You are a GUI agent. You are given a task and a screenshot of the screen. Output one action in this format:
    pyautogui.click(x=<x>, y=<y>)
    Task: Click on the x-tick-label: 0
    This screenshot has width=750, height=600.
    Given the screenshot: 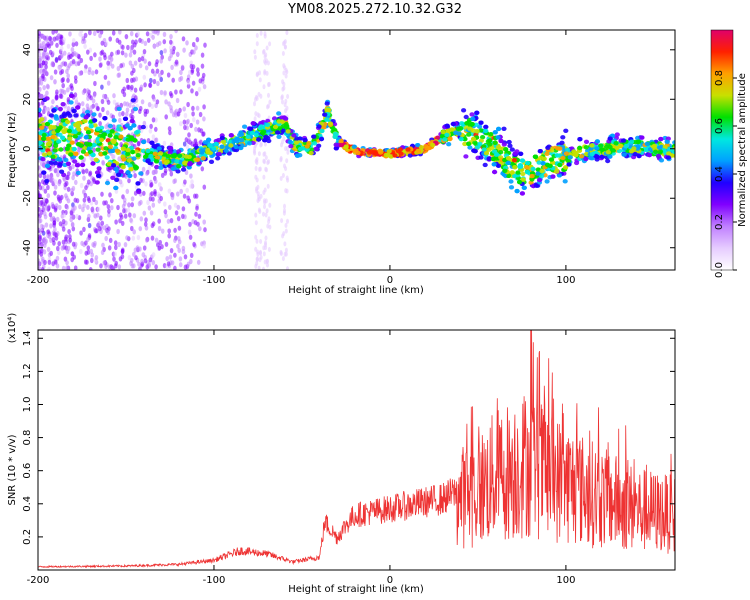 What is the action you would take?
    pyautogui.click(x=390, y=580)
    